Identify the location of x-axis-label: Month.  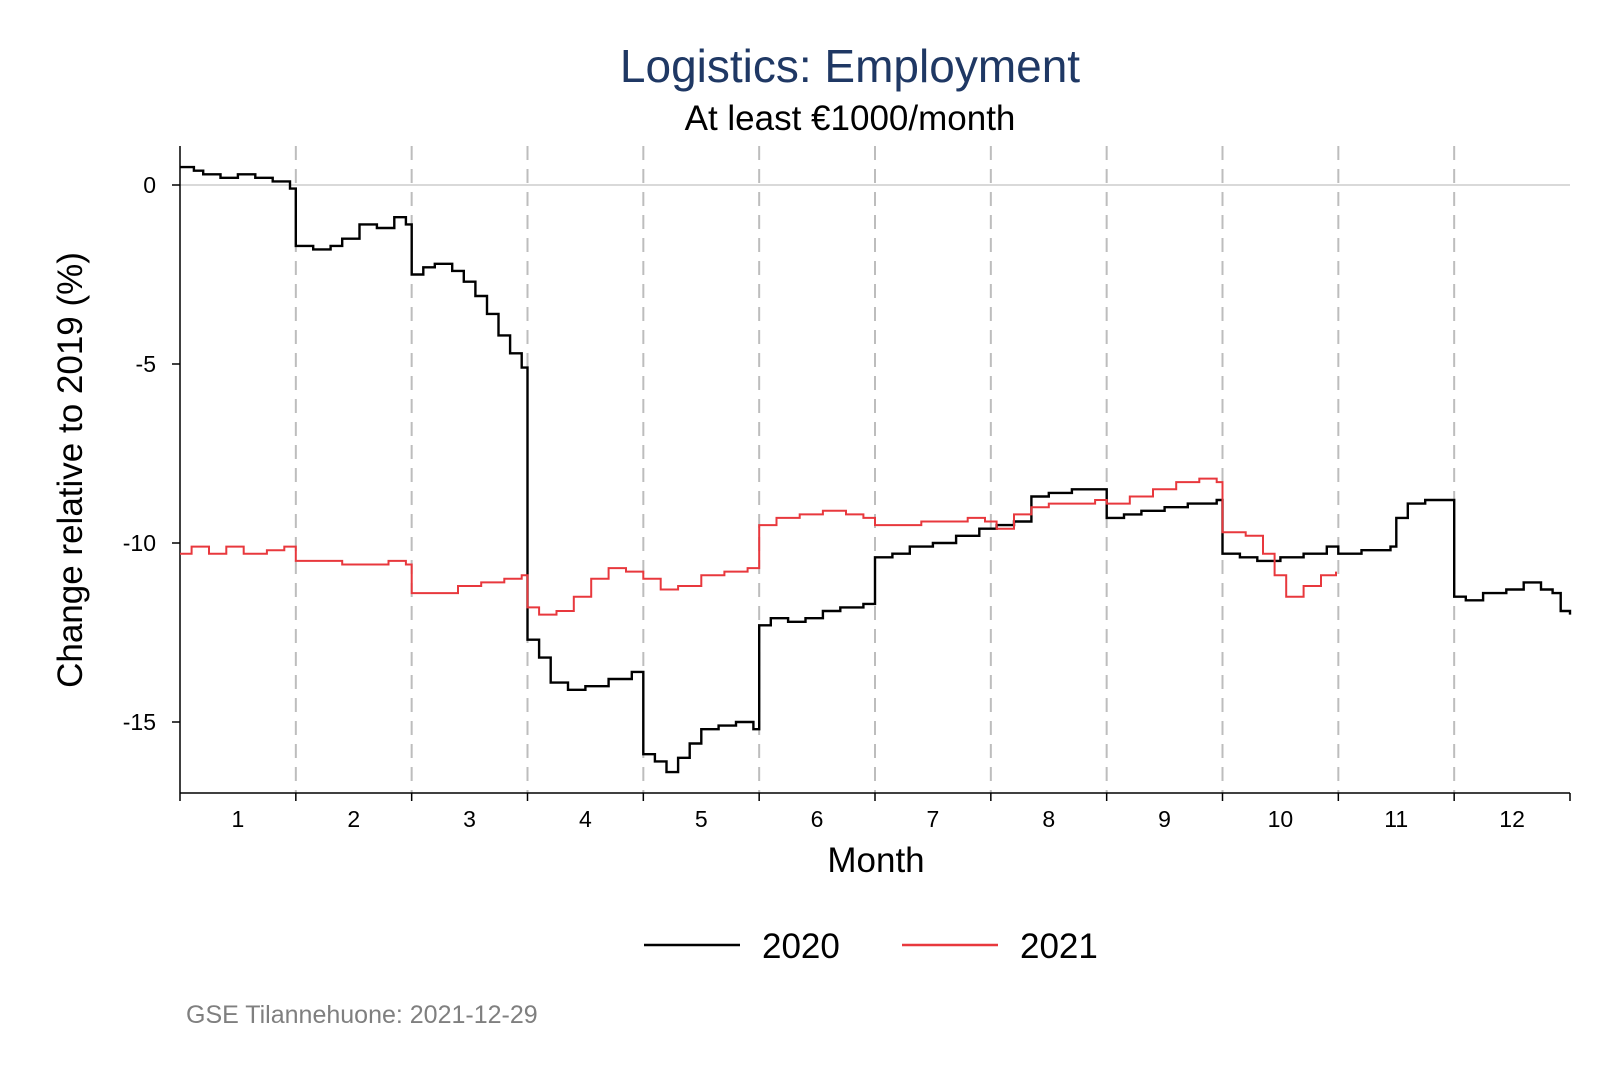
(875, 860).